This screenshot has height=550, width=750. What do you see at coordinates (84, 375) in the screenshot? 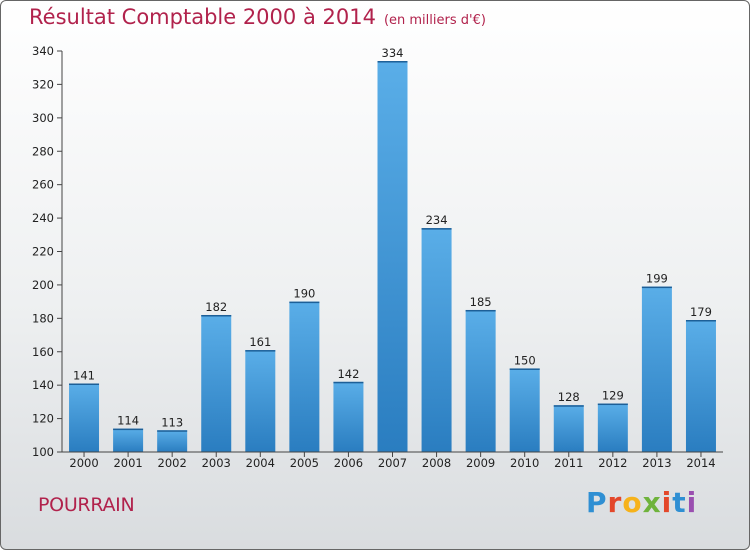
I see `bar-value-label: 141` at bounding box center [84, 375].